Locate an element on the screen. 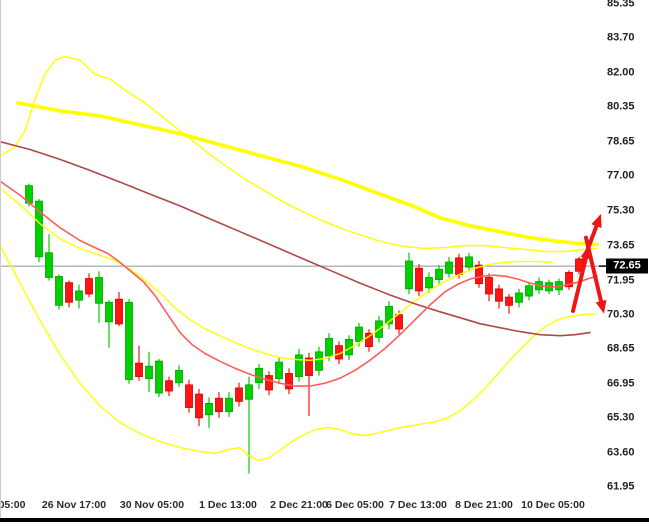 The image size is (649, 526). time-axis-label: 05:00 is located at coordinates (13, 505).